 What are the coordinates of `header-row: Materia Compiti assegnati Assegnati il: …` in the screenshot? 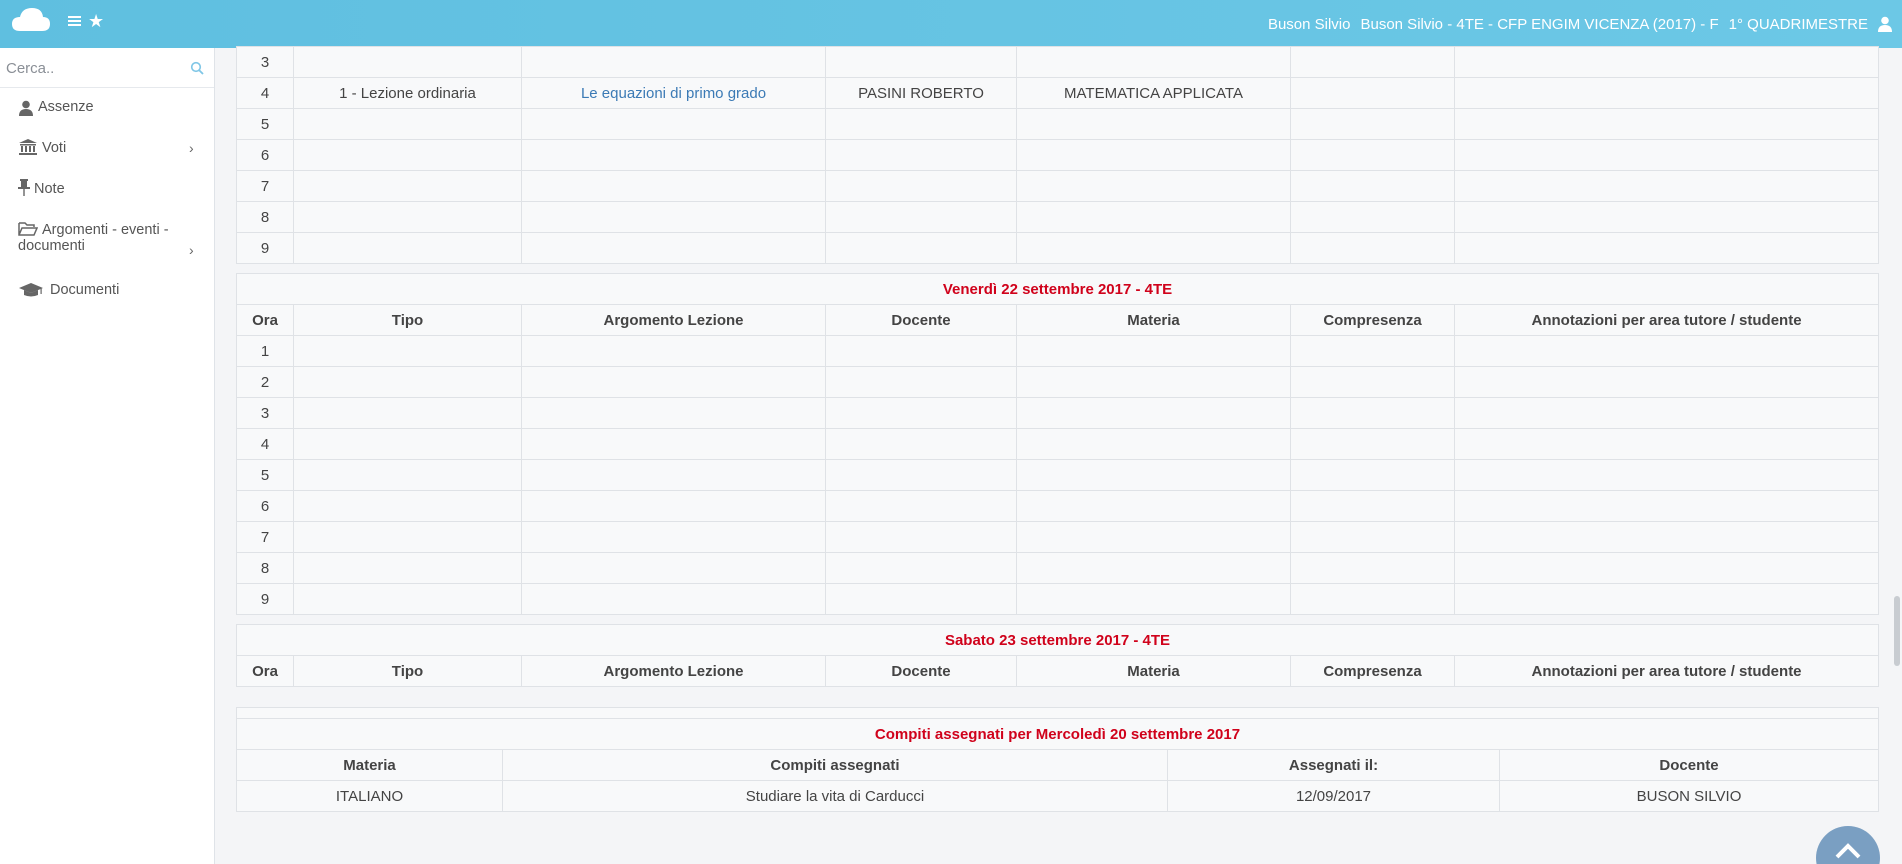 It's located at (1057, 765).